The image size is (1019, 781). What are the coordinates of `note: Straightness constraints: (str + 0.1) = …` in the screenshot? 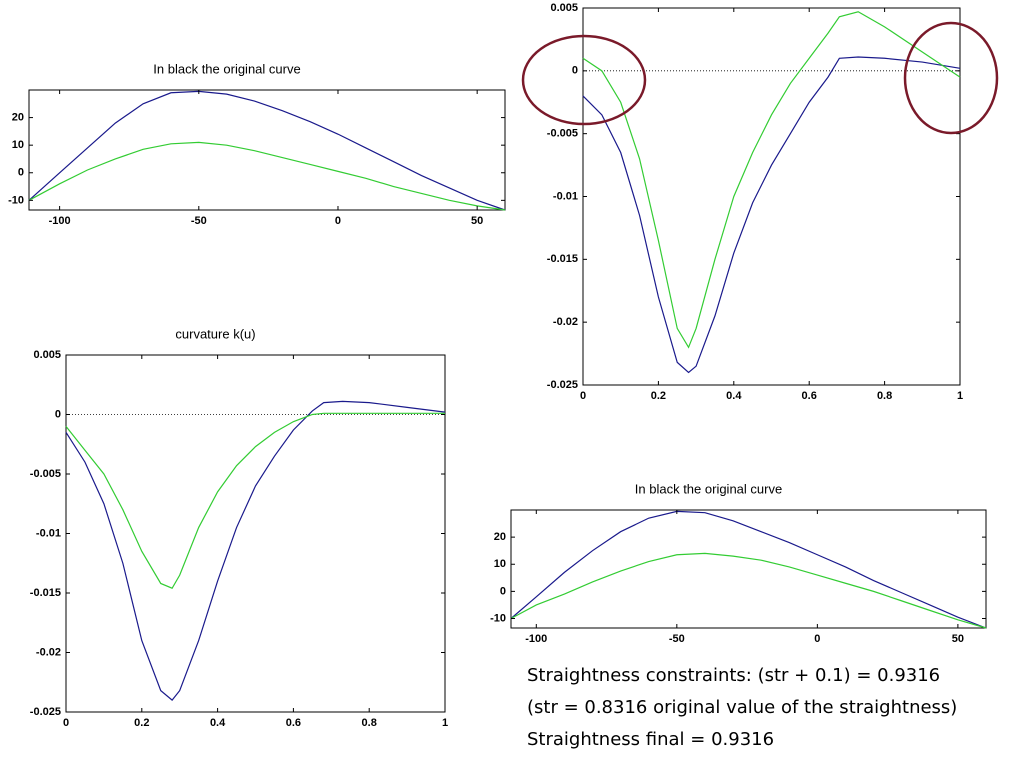 It's located at (733, 675).